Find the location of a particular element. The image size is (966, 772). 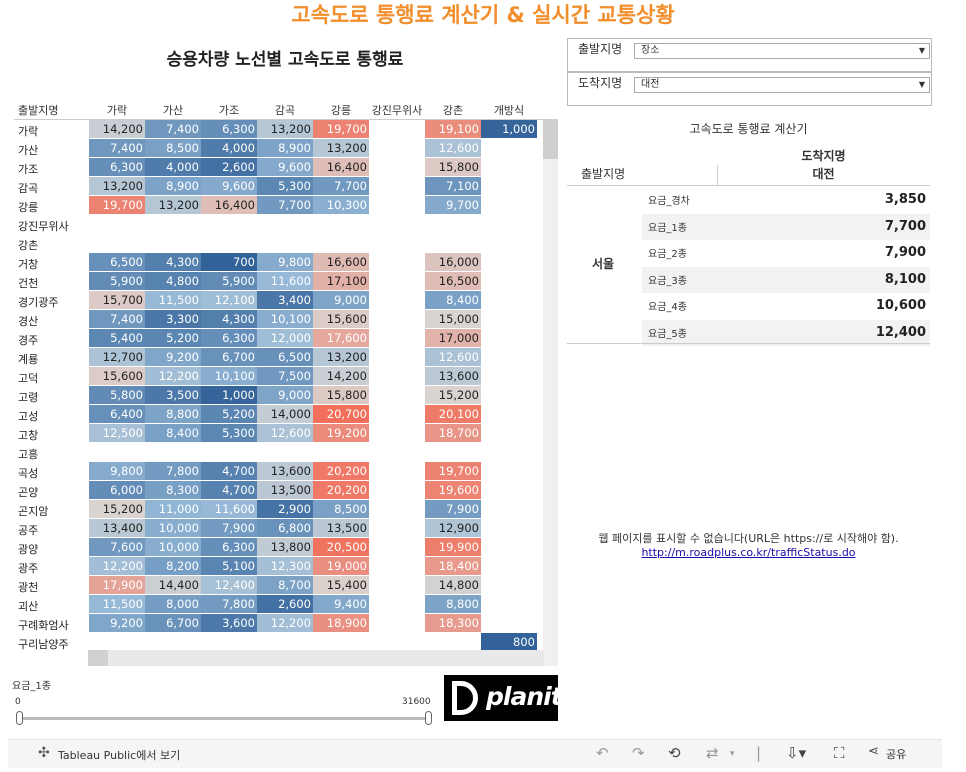

table-cell: 12,600 is located at coordinates (453, 357).